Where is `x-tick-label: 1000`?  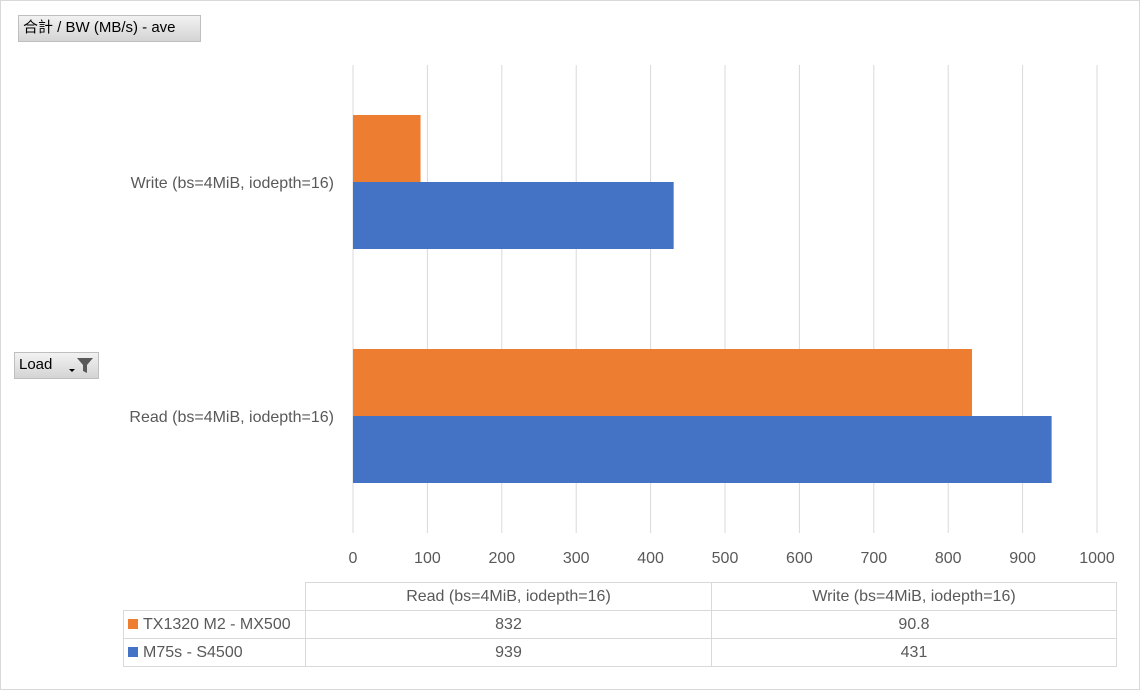
x-tick-label: 1000 is located at coordinates (1097, 558).